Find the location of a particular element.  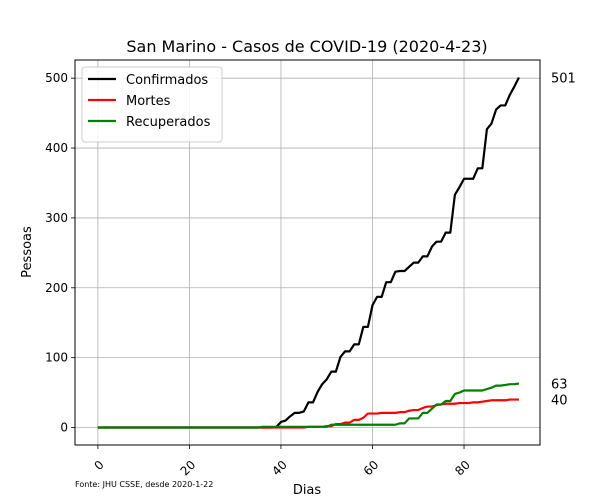

y-tick-label: 200 is located at coordinates (56, 288).